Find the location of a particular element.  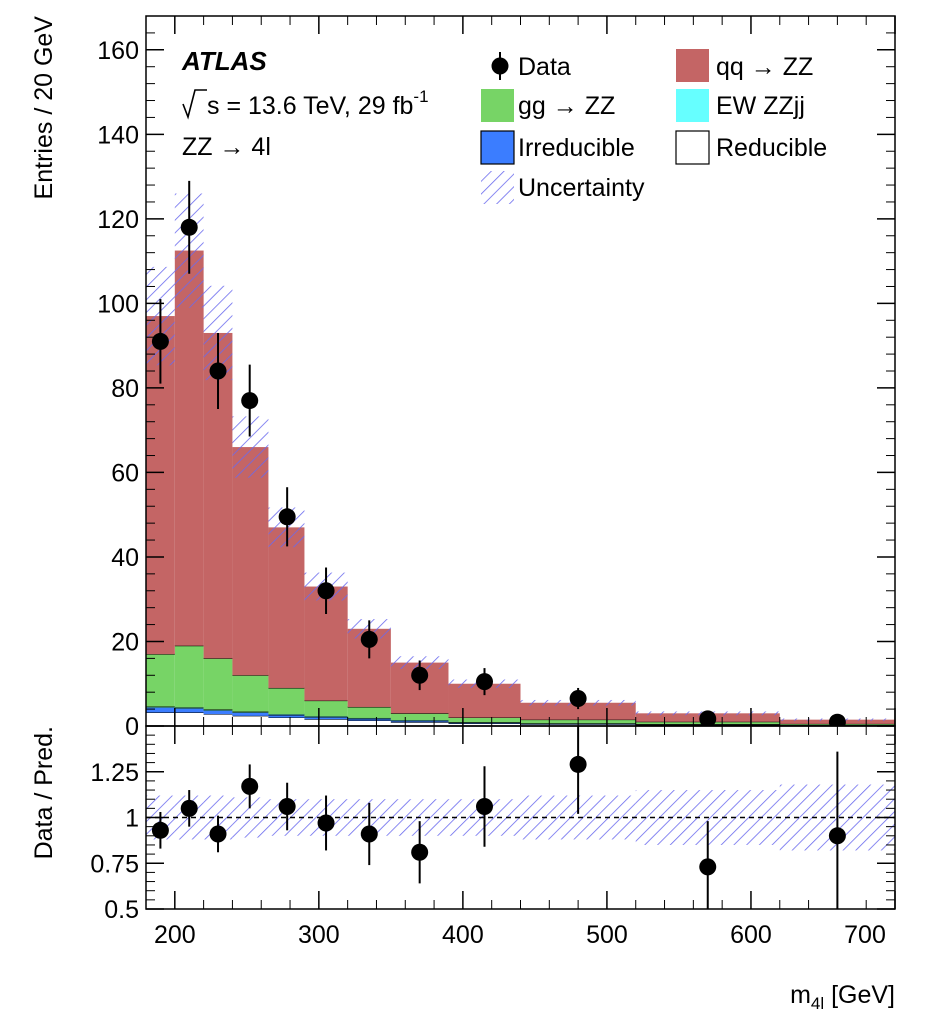

experiment-label: ATLAS is located at coordinates (224, 61).